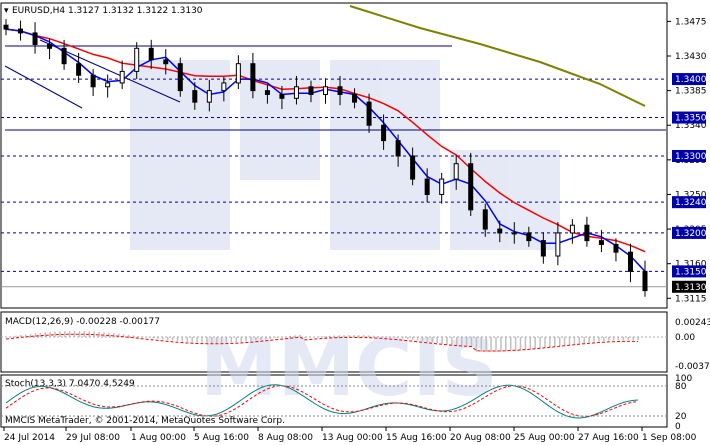 This screenshot has height=445, width=710. What do you see at coordinates (691, 299) in the screenshot?
I see `price-tick-label: 1.3115` at bounding box center [691, 299].